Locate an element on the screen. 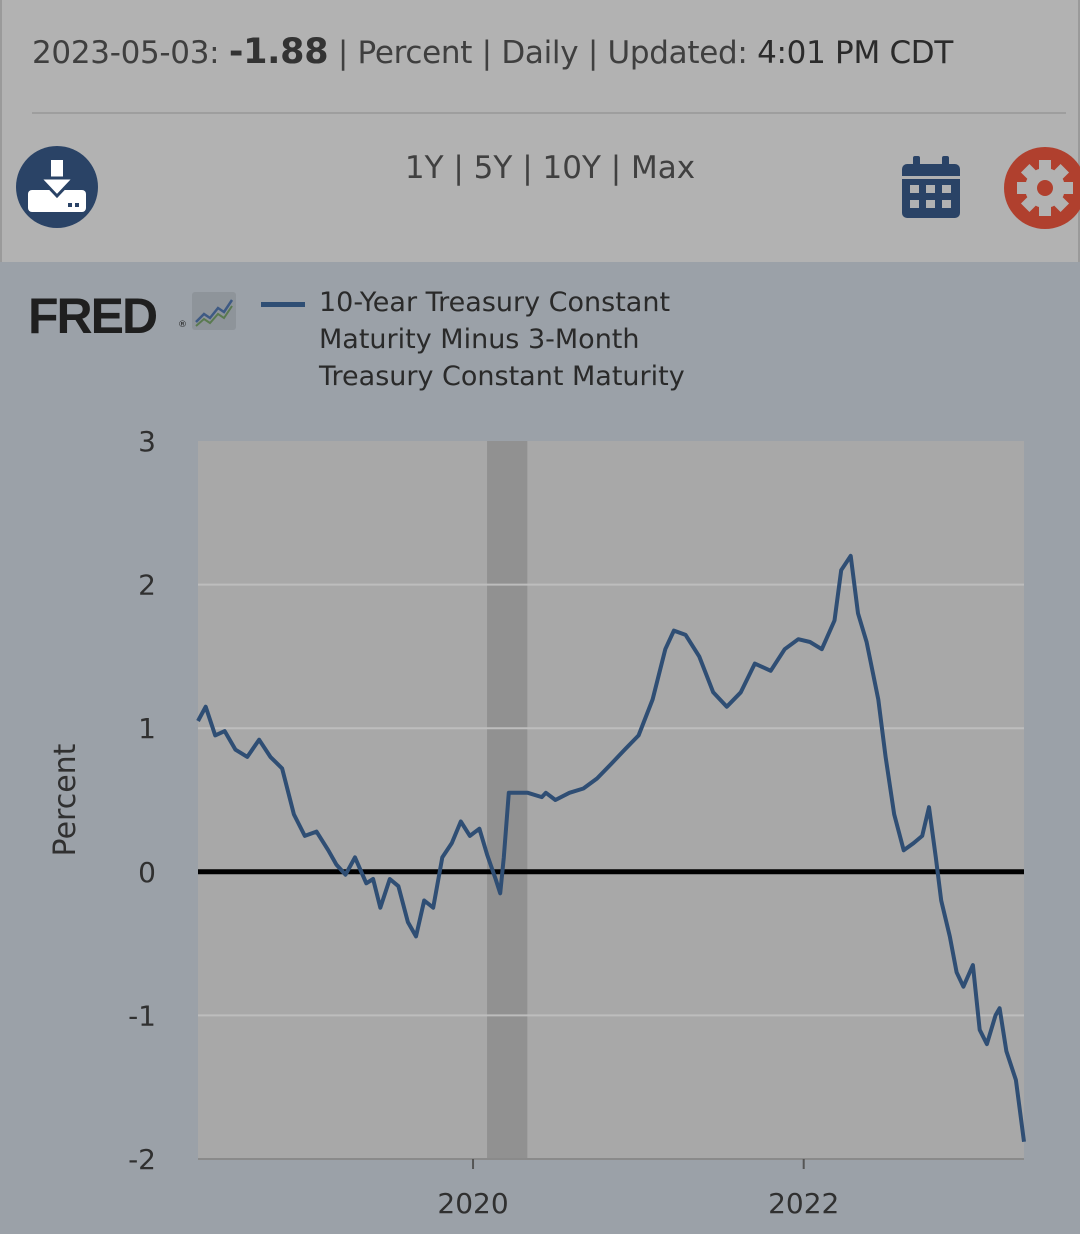 The width and height of the screenshot is (1080, 1234). fred-logo-icon is located at coordinates (214, 311).